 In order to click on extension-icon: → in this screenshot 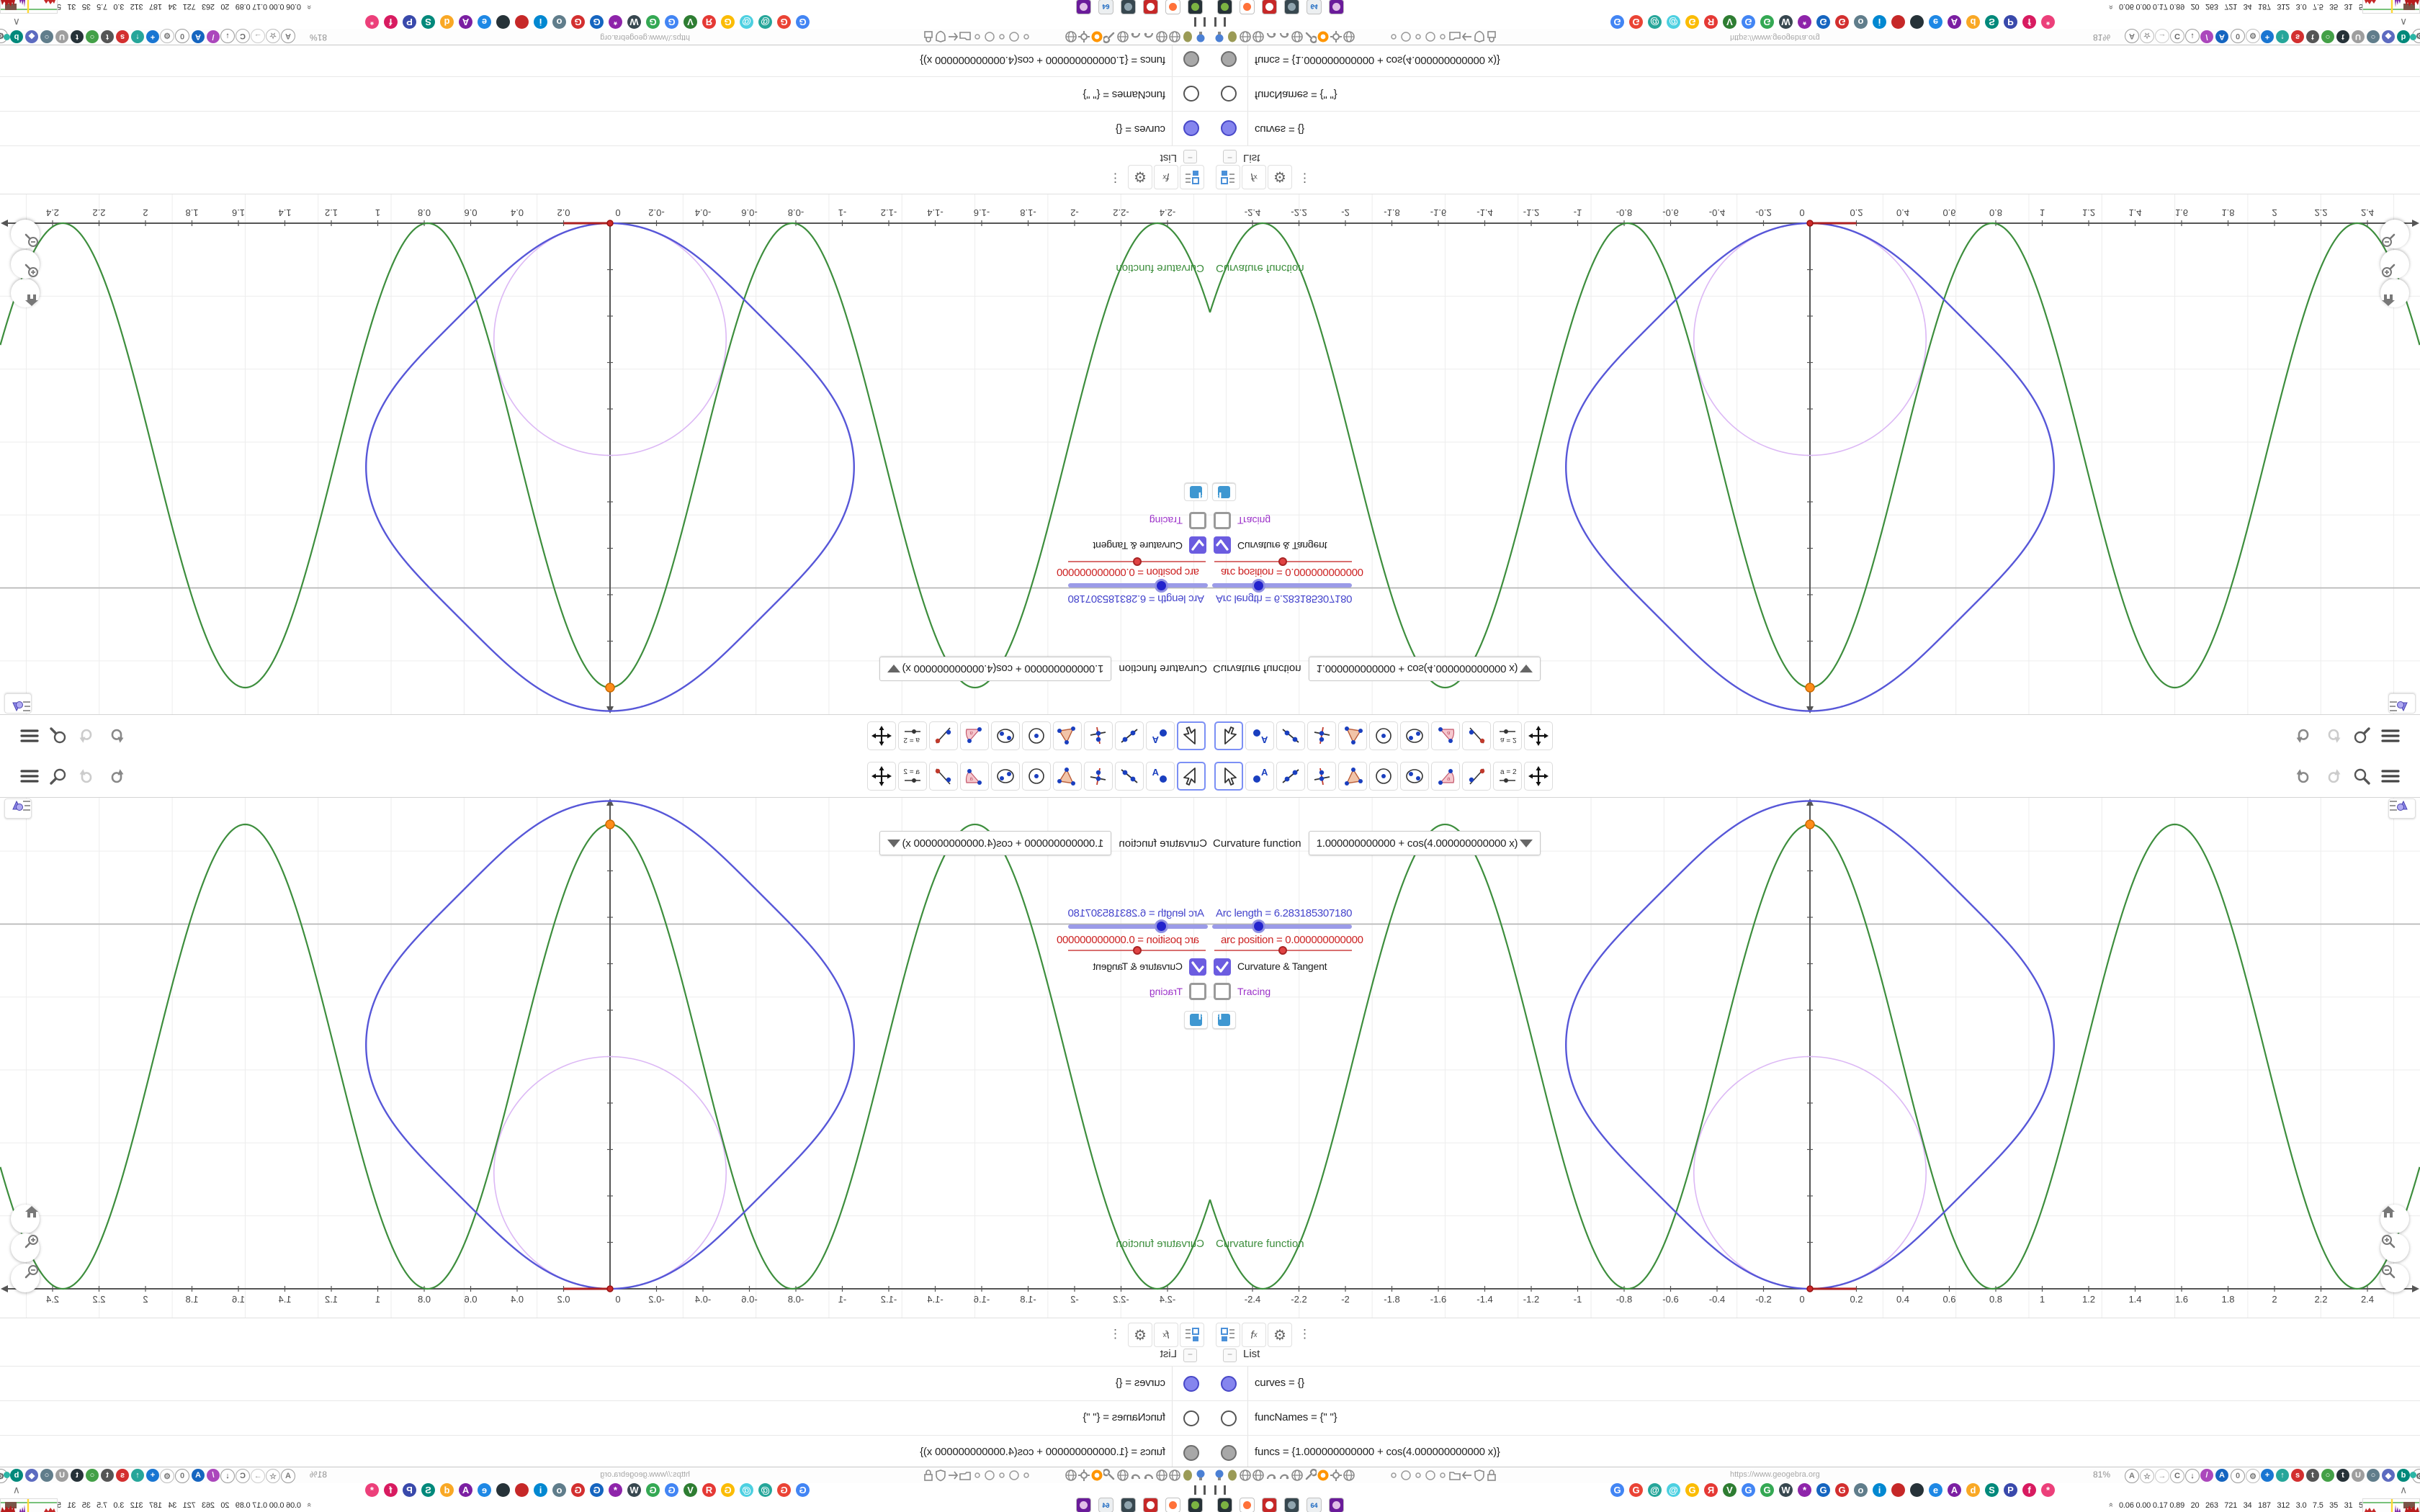, I will do `click(2162, 36)`.